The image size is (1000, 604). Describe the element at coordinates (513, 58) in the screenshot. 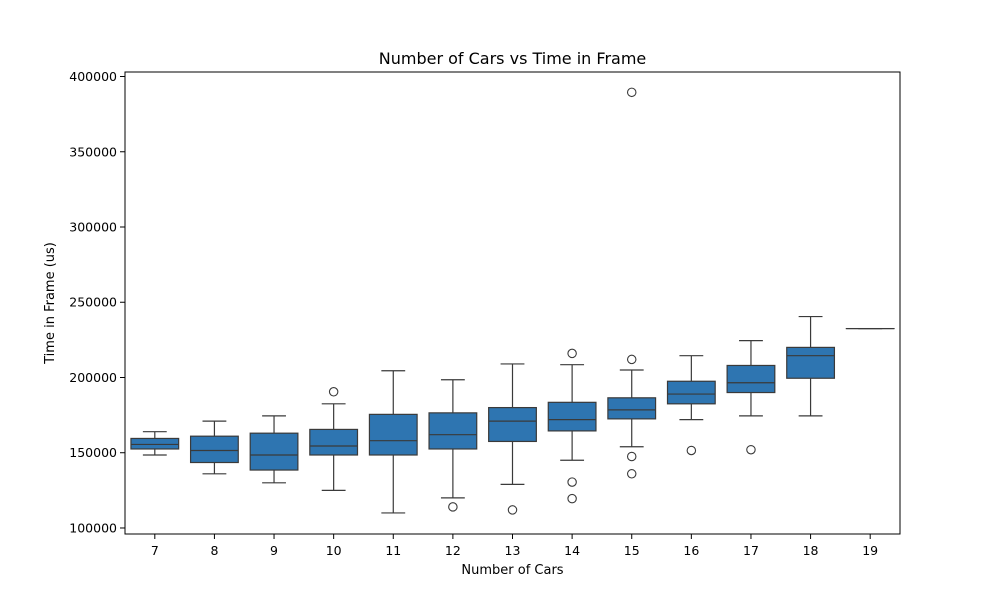

I see `chart-title: Number of Cars vs Time in Frame` at that location.